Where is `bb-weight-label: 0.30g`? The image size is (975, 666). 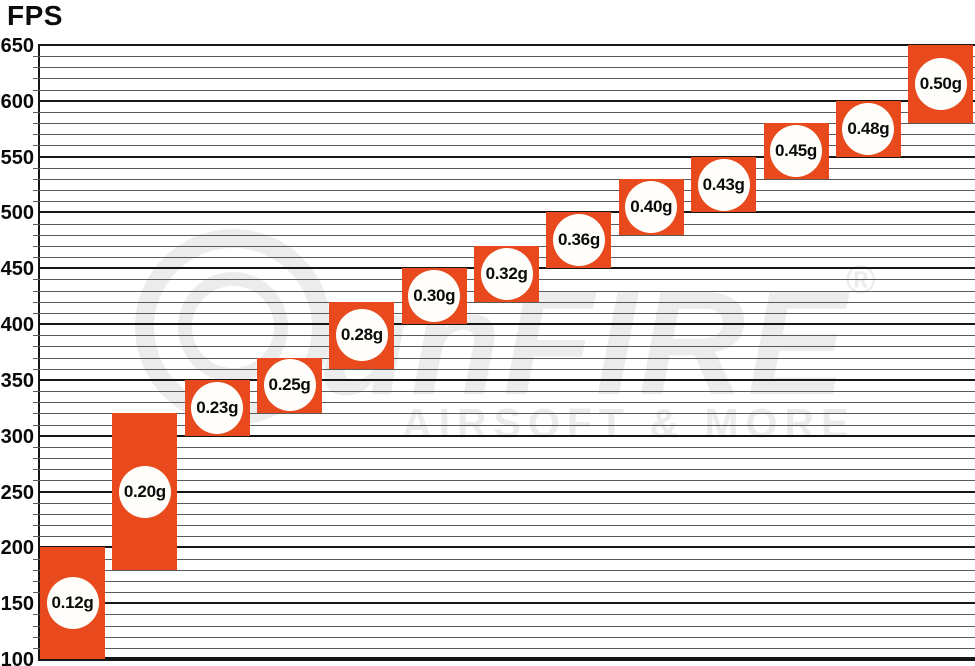 bb-weight-label: 0.30g is located at coordinates (434, 296).